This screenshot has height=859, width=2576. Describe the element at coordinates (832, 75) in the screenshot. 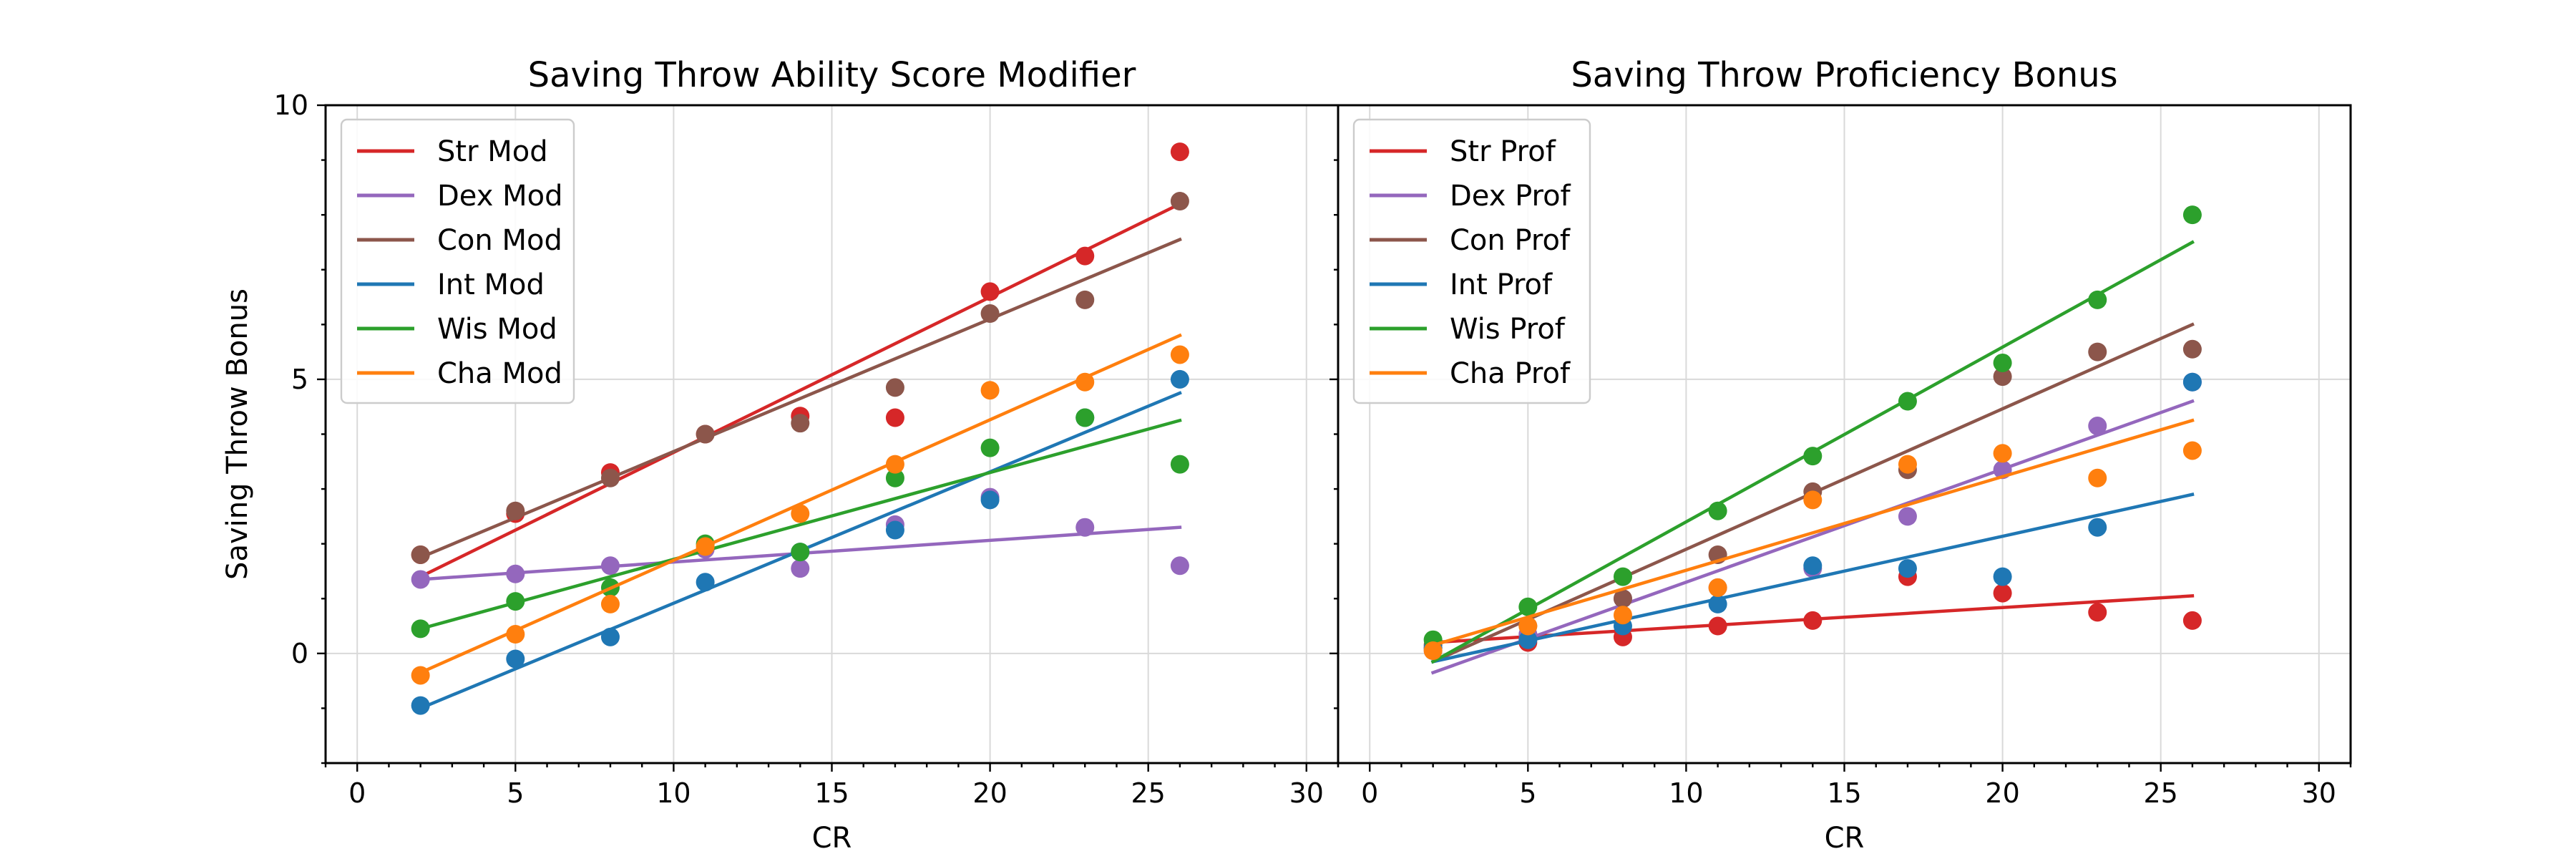

I see `subplot-title: Saving Throw Ability Score Modifier` at that location.